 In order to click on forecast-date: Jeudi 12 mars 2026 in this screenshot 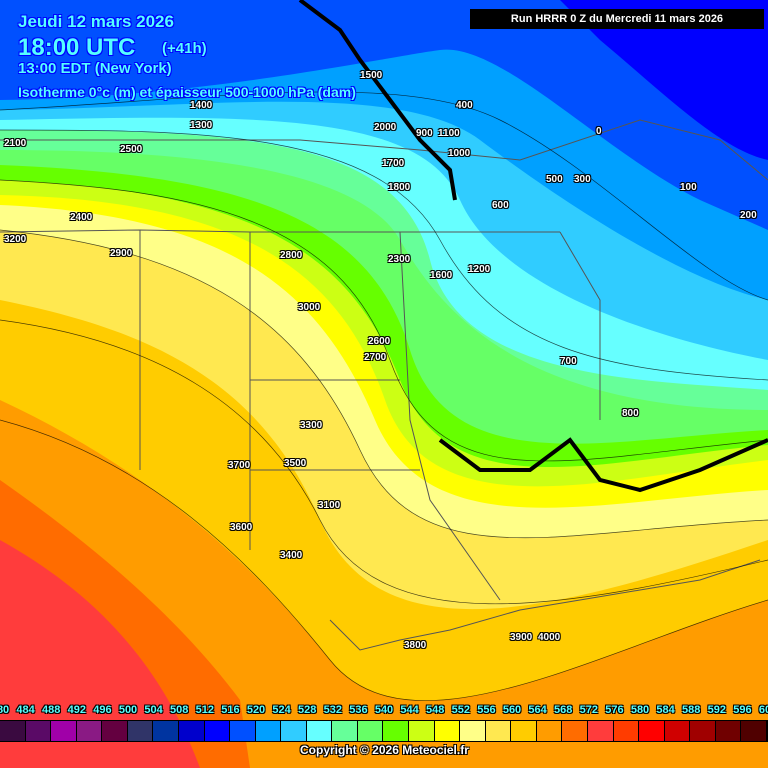, I will do `click(96, 21)`.